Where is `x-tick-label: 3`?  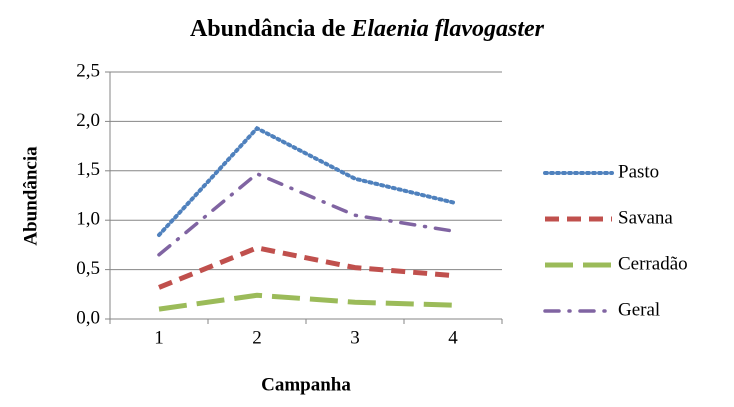
x-tick-label: 3 is located at coordinates (355, 337).